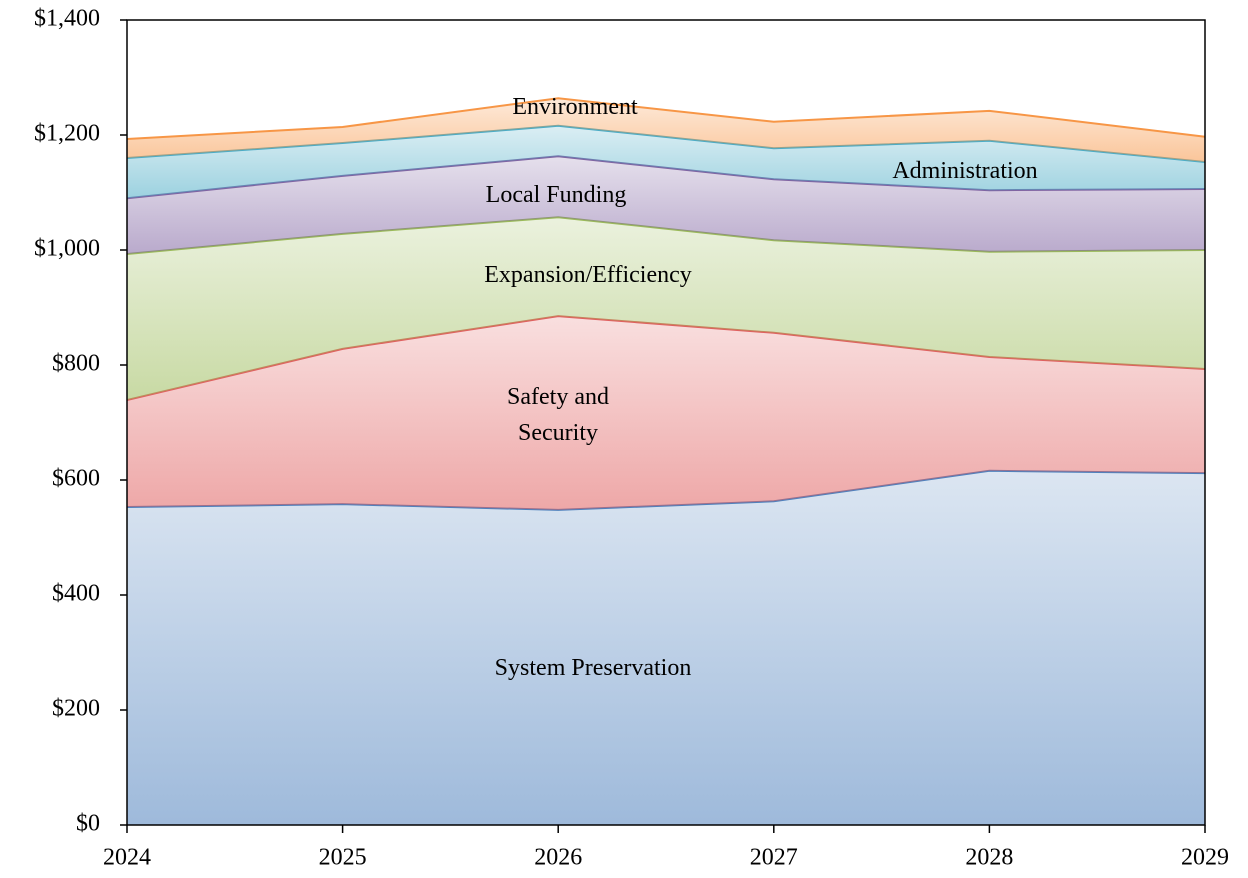 This screenshot has width=1248, height=878. Describe the element at coordinates (556, 195) in the screenshot. I see `series-label: Local Funding` at that location.